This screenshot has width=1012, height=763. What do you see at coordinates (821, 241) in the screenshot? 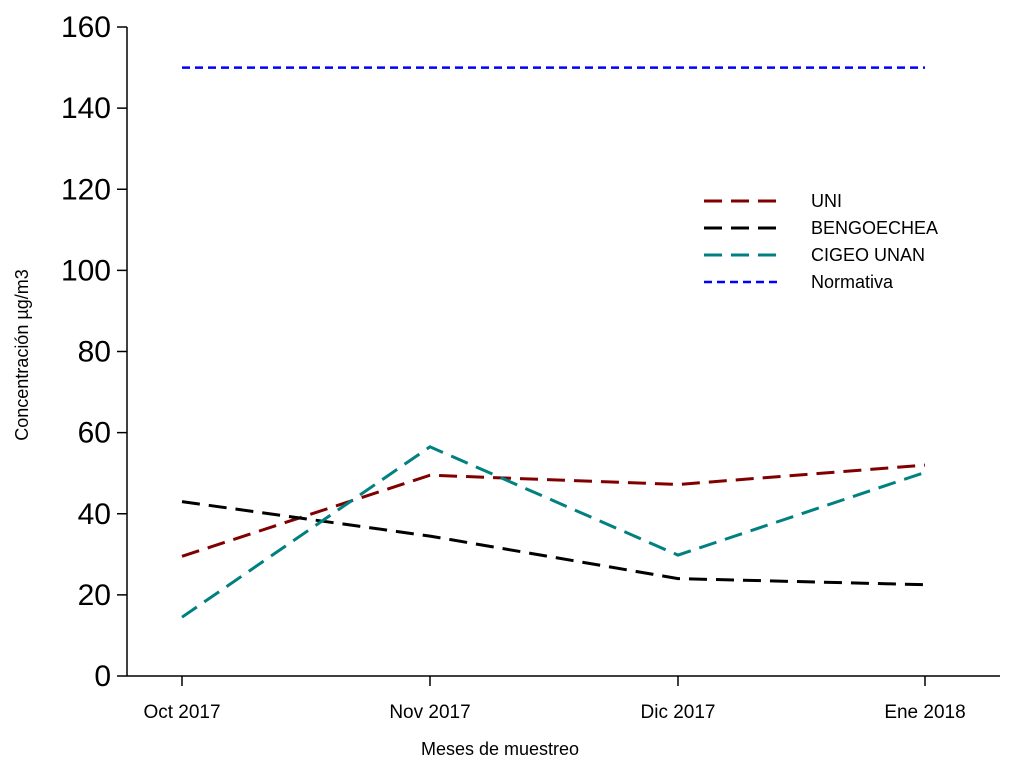
I see `legend: UNI BENGOECHEA CIGEO UNAN Normativa` at bounding box center [821, 241].